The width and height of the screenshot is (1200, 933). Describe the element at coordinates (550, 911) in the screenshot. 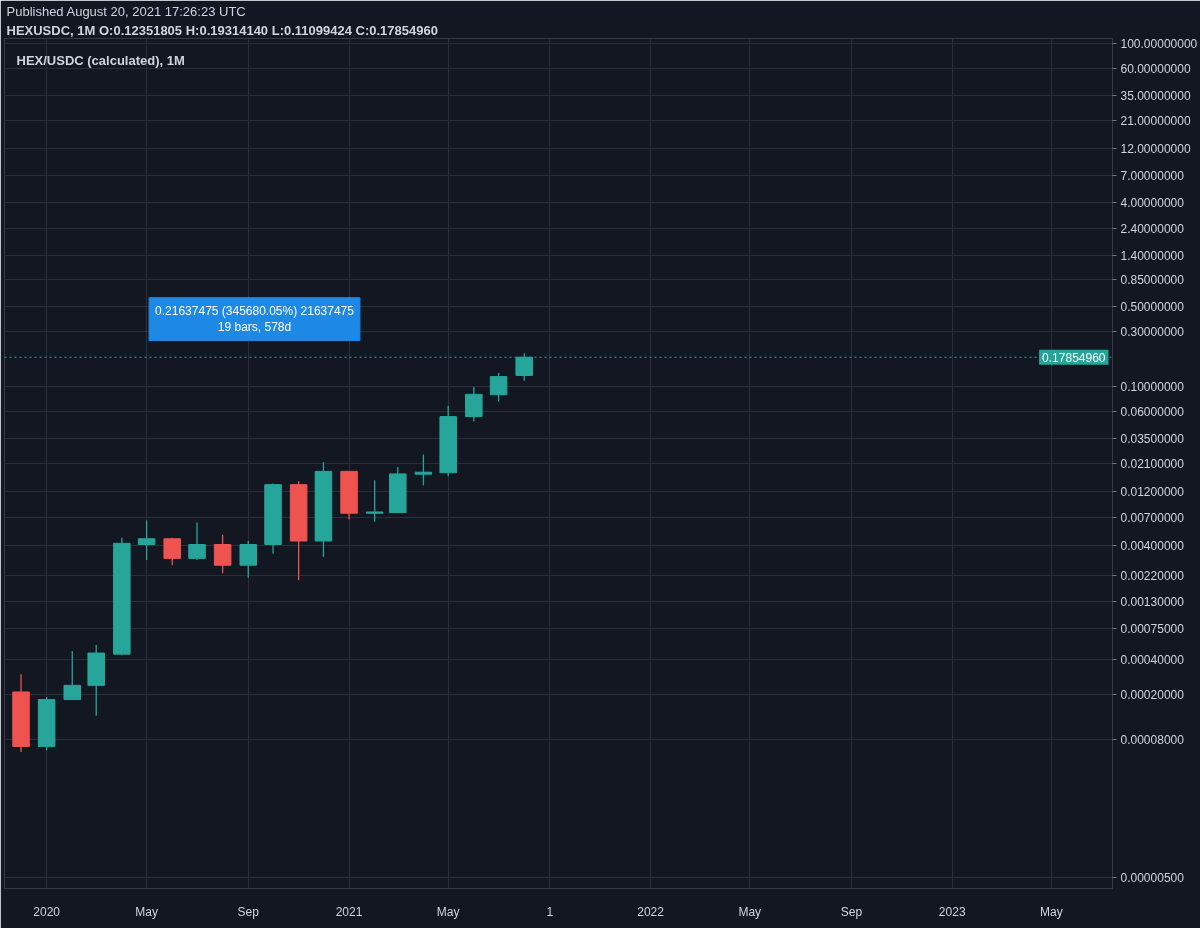

I see `x-tick-label: 1` at that location.